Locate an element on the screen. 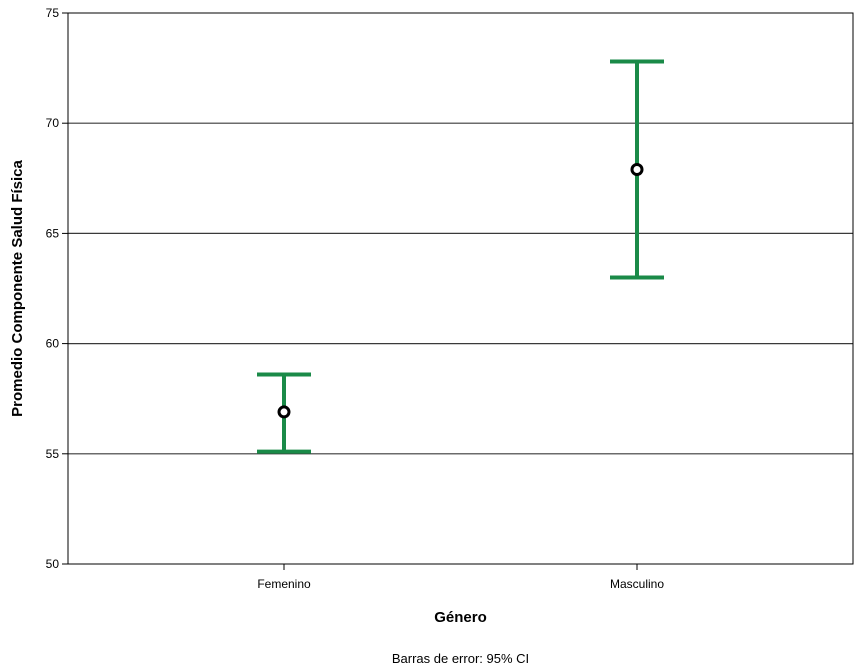  x-axis: Femenino Masculino is located at coordinates (460, 577).